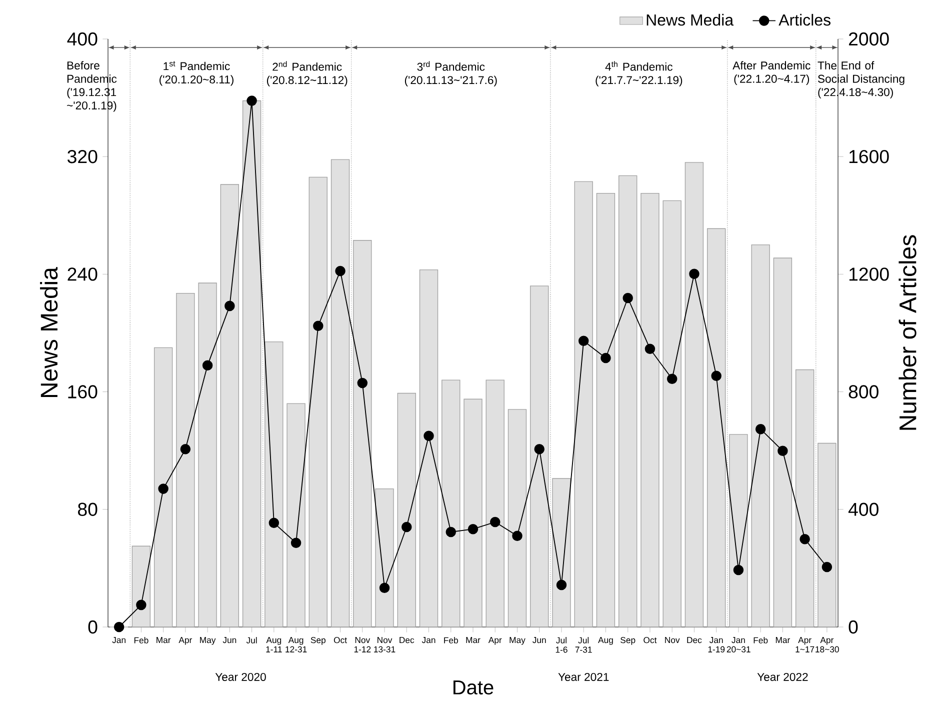 This screenshot has width=938, height=705. I want to click on y-tick-label: 0, so click(93, 627).